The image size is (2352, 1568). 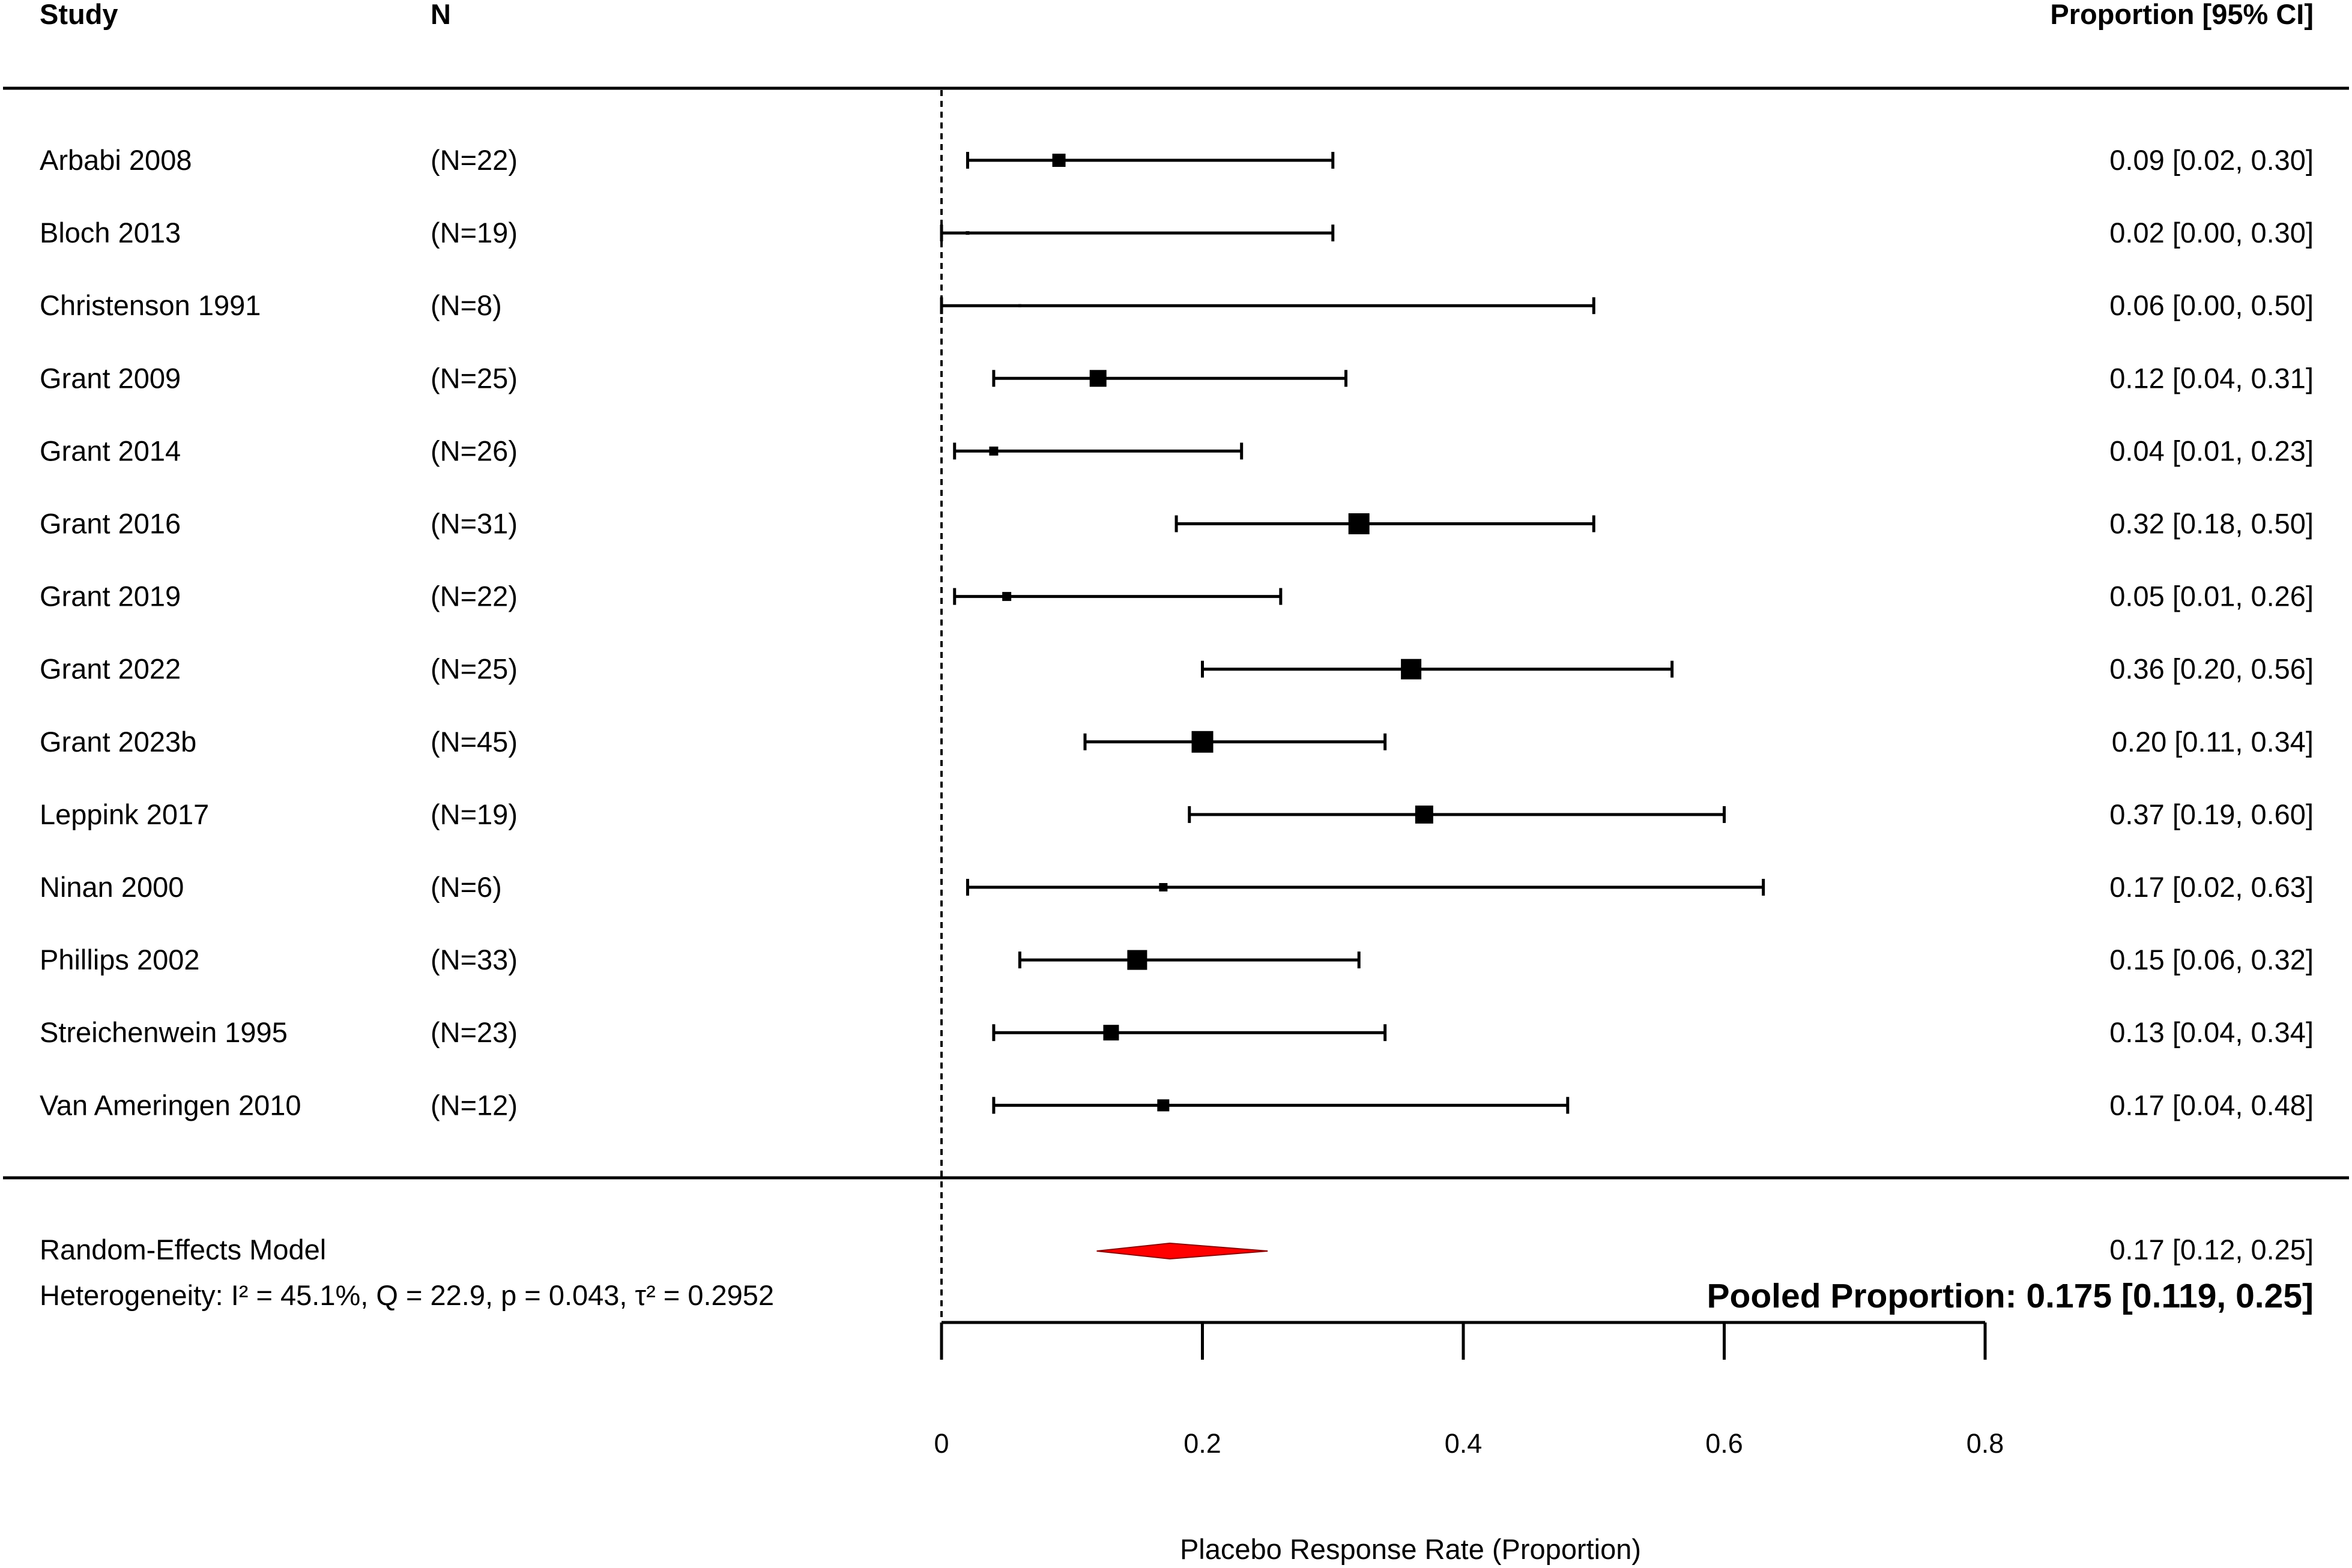 I want to click on study-name: Grant 2014, so click(x=110, y=450).